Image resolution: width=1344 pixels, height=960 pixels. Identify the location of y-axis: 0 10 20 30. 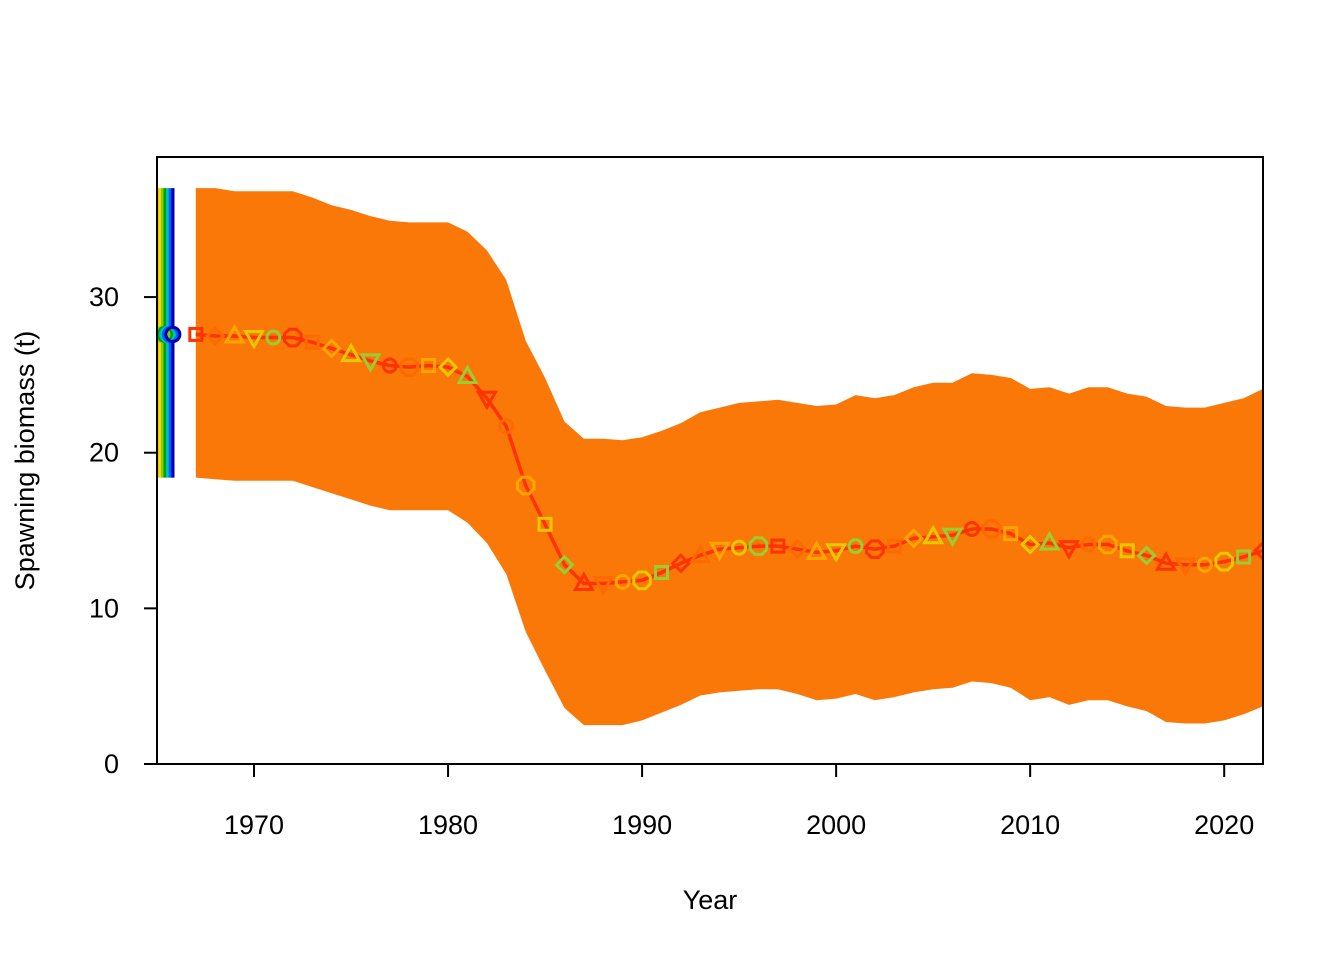
(123, 530).